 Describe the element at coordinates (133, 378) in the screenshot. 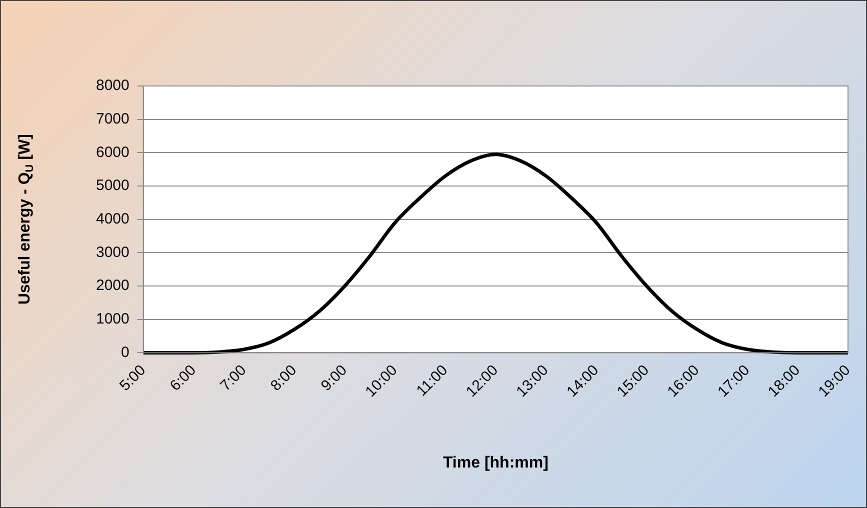

I see `x-tick-label: 5:00` at that location.